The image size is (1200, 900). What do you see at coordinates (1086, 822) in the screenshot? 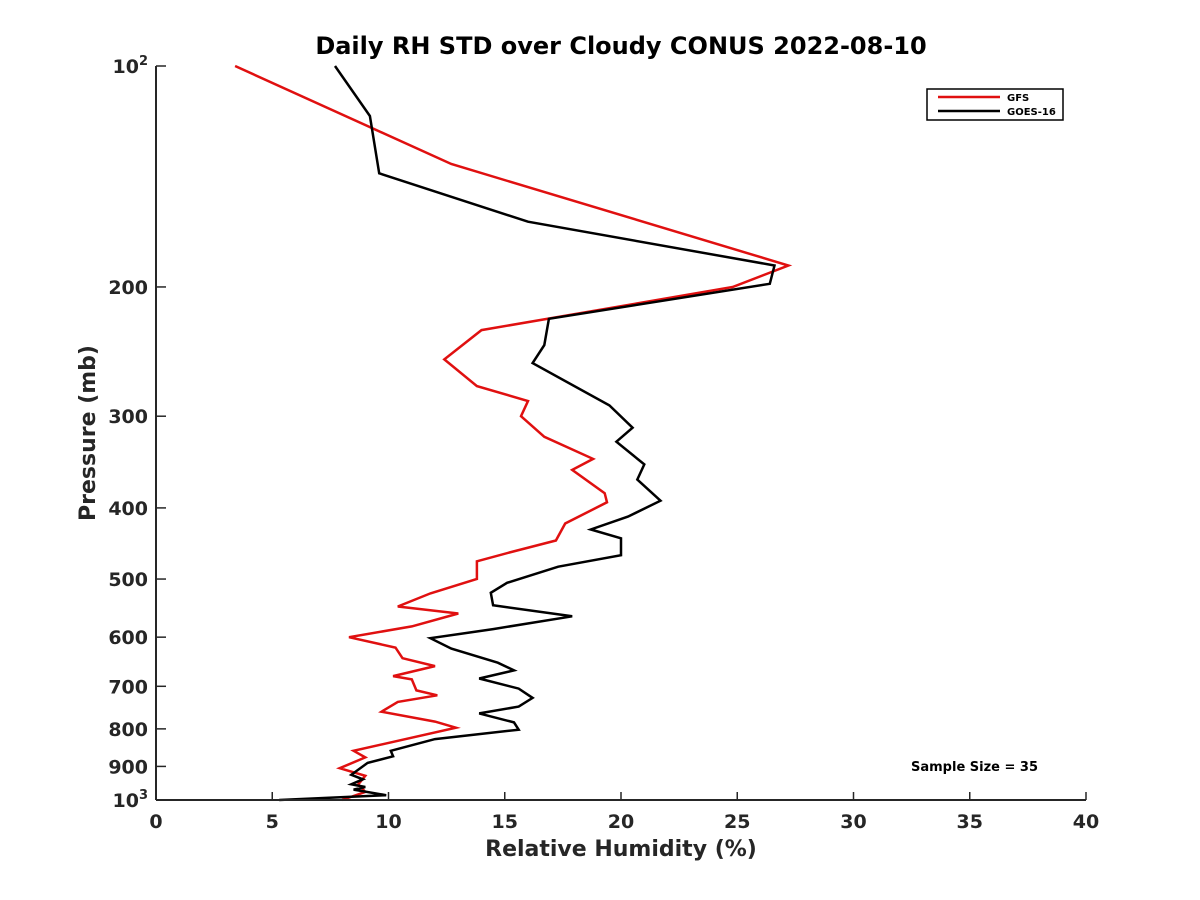
I see `x-tick-label: 40` at bounding box center [1086, 822].